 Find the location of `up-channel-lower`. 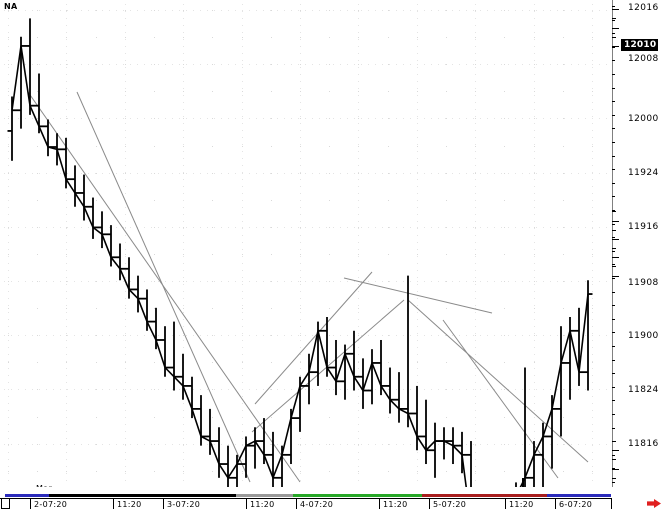

up-channel-lower is located at coordinates (328, 366).